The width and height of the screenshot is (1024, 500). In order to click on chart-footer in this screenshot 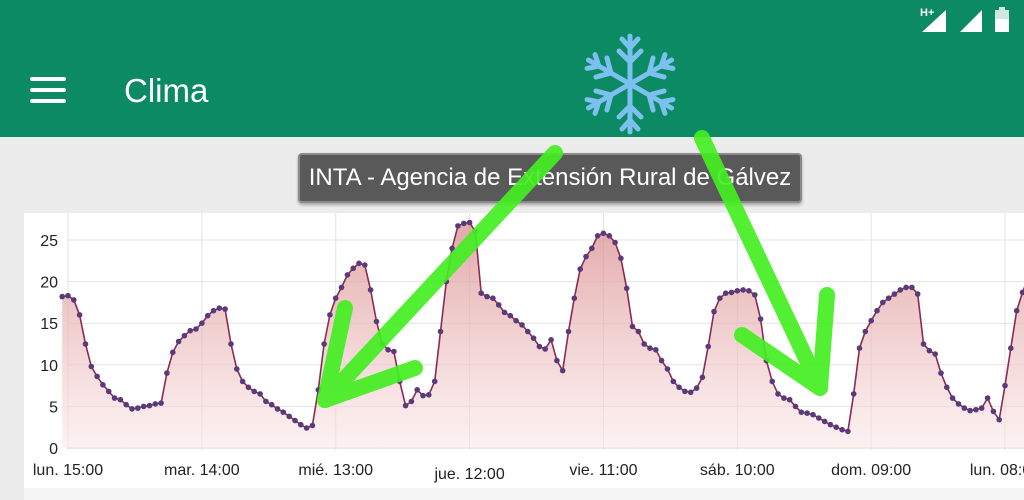, I will do `click(524, 494)`.